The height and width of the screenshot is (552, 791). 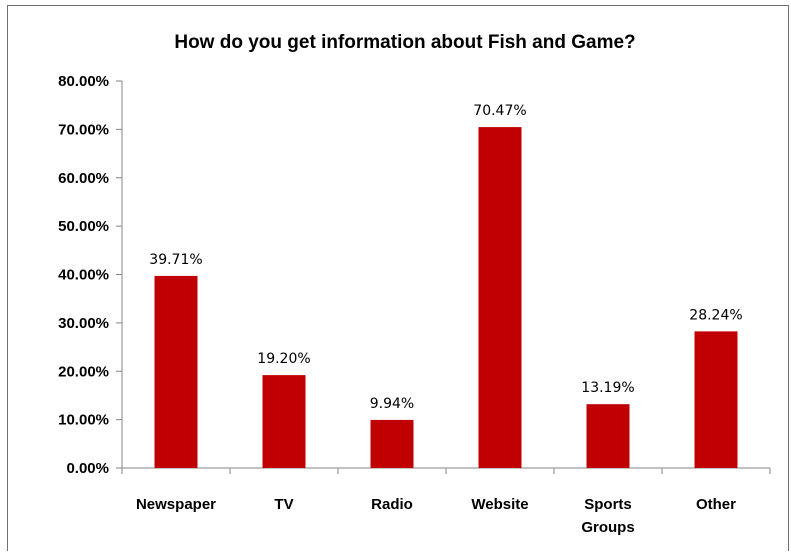 I want to click on data-label: 28.24%, so click(x=715, y=315).